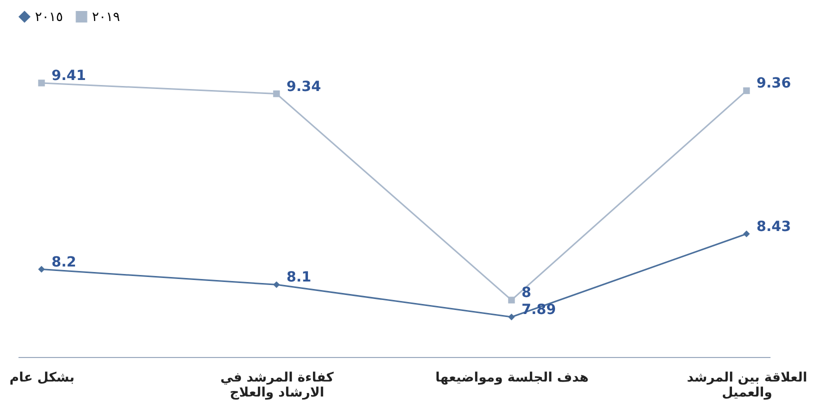  Describe the element at coordinates (299, 278) in the screenshot. I see `data-label: 8.1` at that location.